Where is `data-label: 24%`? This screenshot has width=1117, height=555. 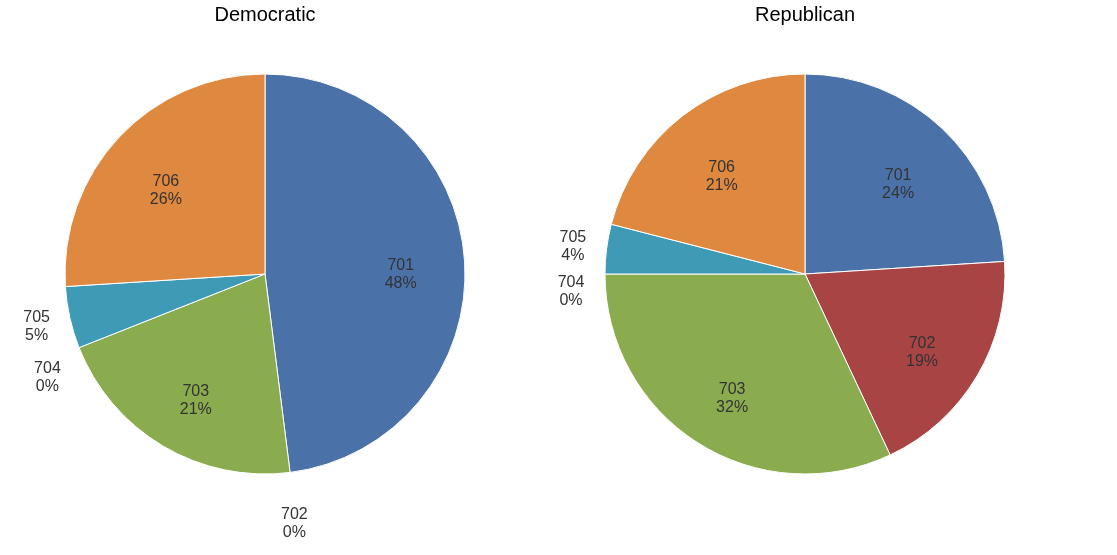
data-label: 24% is located at coordinates (898, 192).